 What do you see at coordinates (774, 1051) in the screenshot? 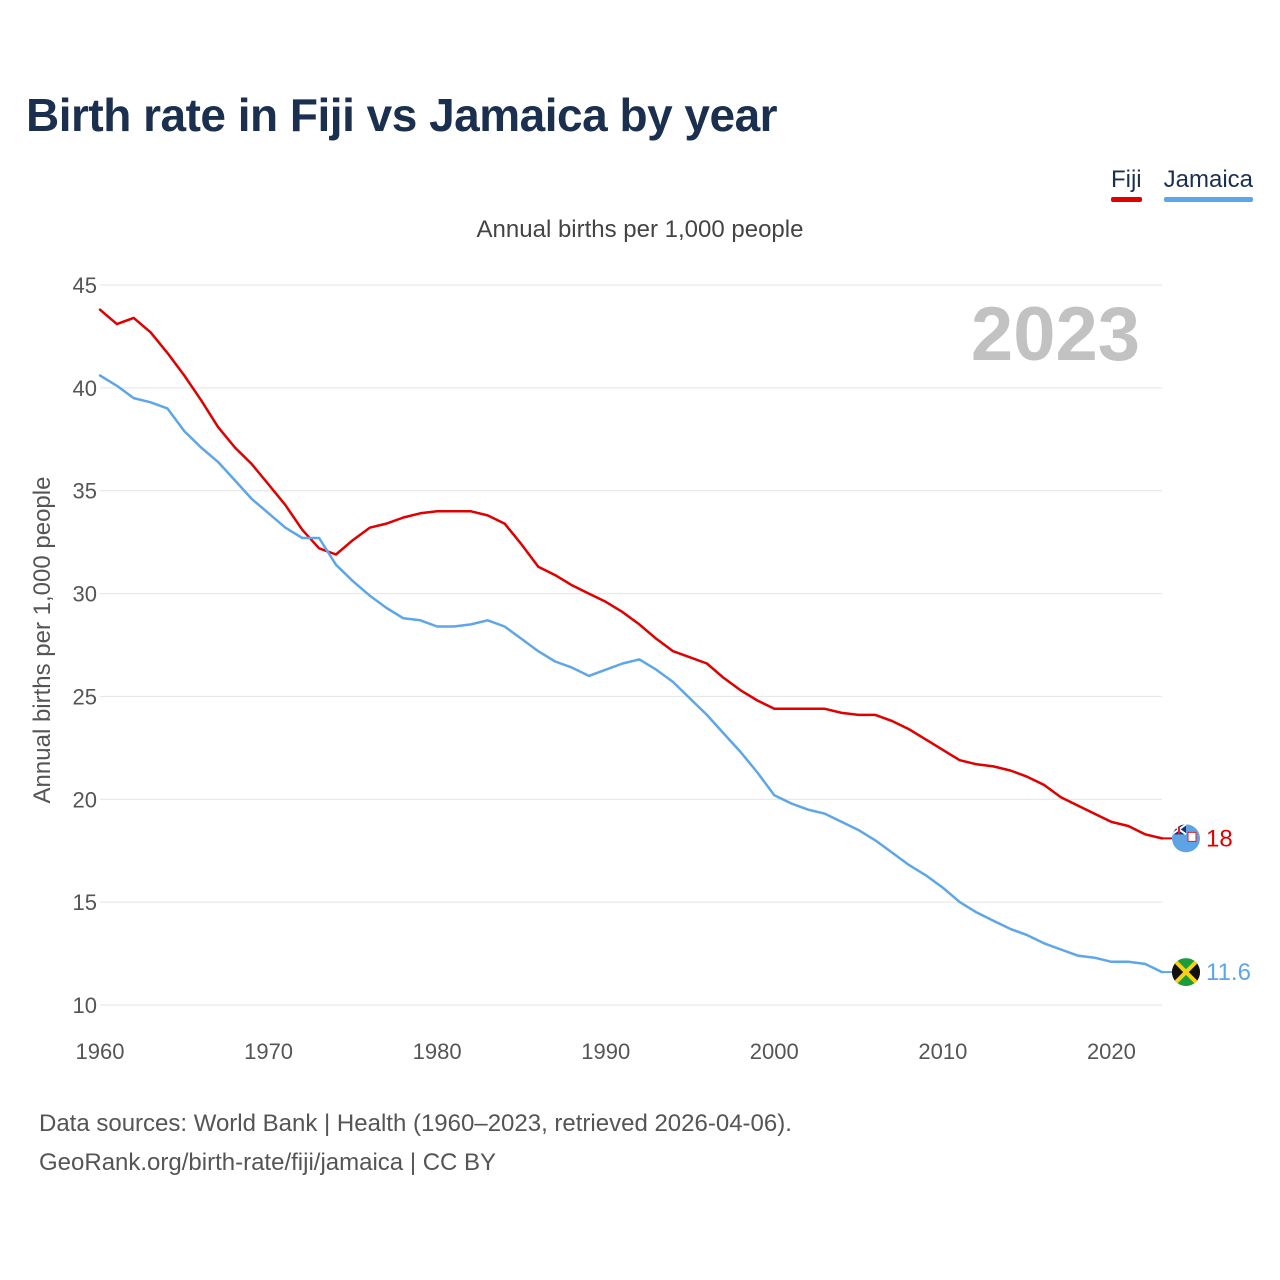
I see `x-tick-label-2000: 2000` at bounding box center [774, 1051].